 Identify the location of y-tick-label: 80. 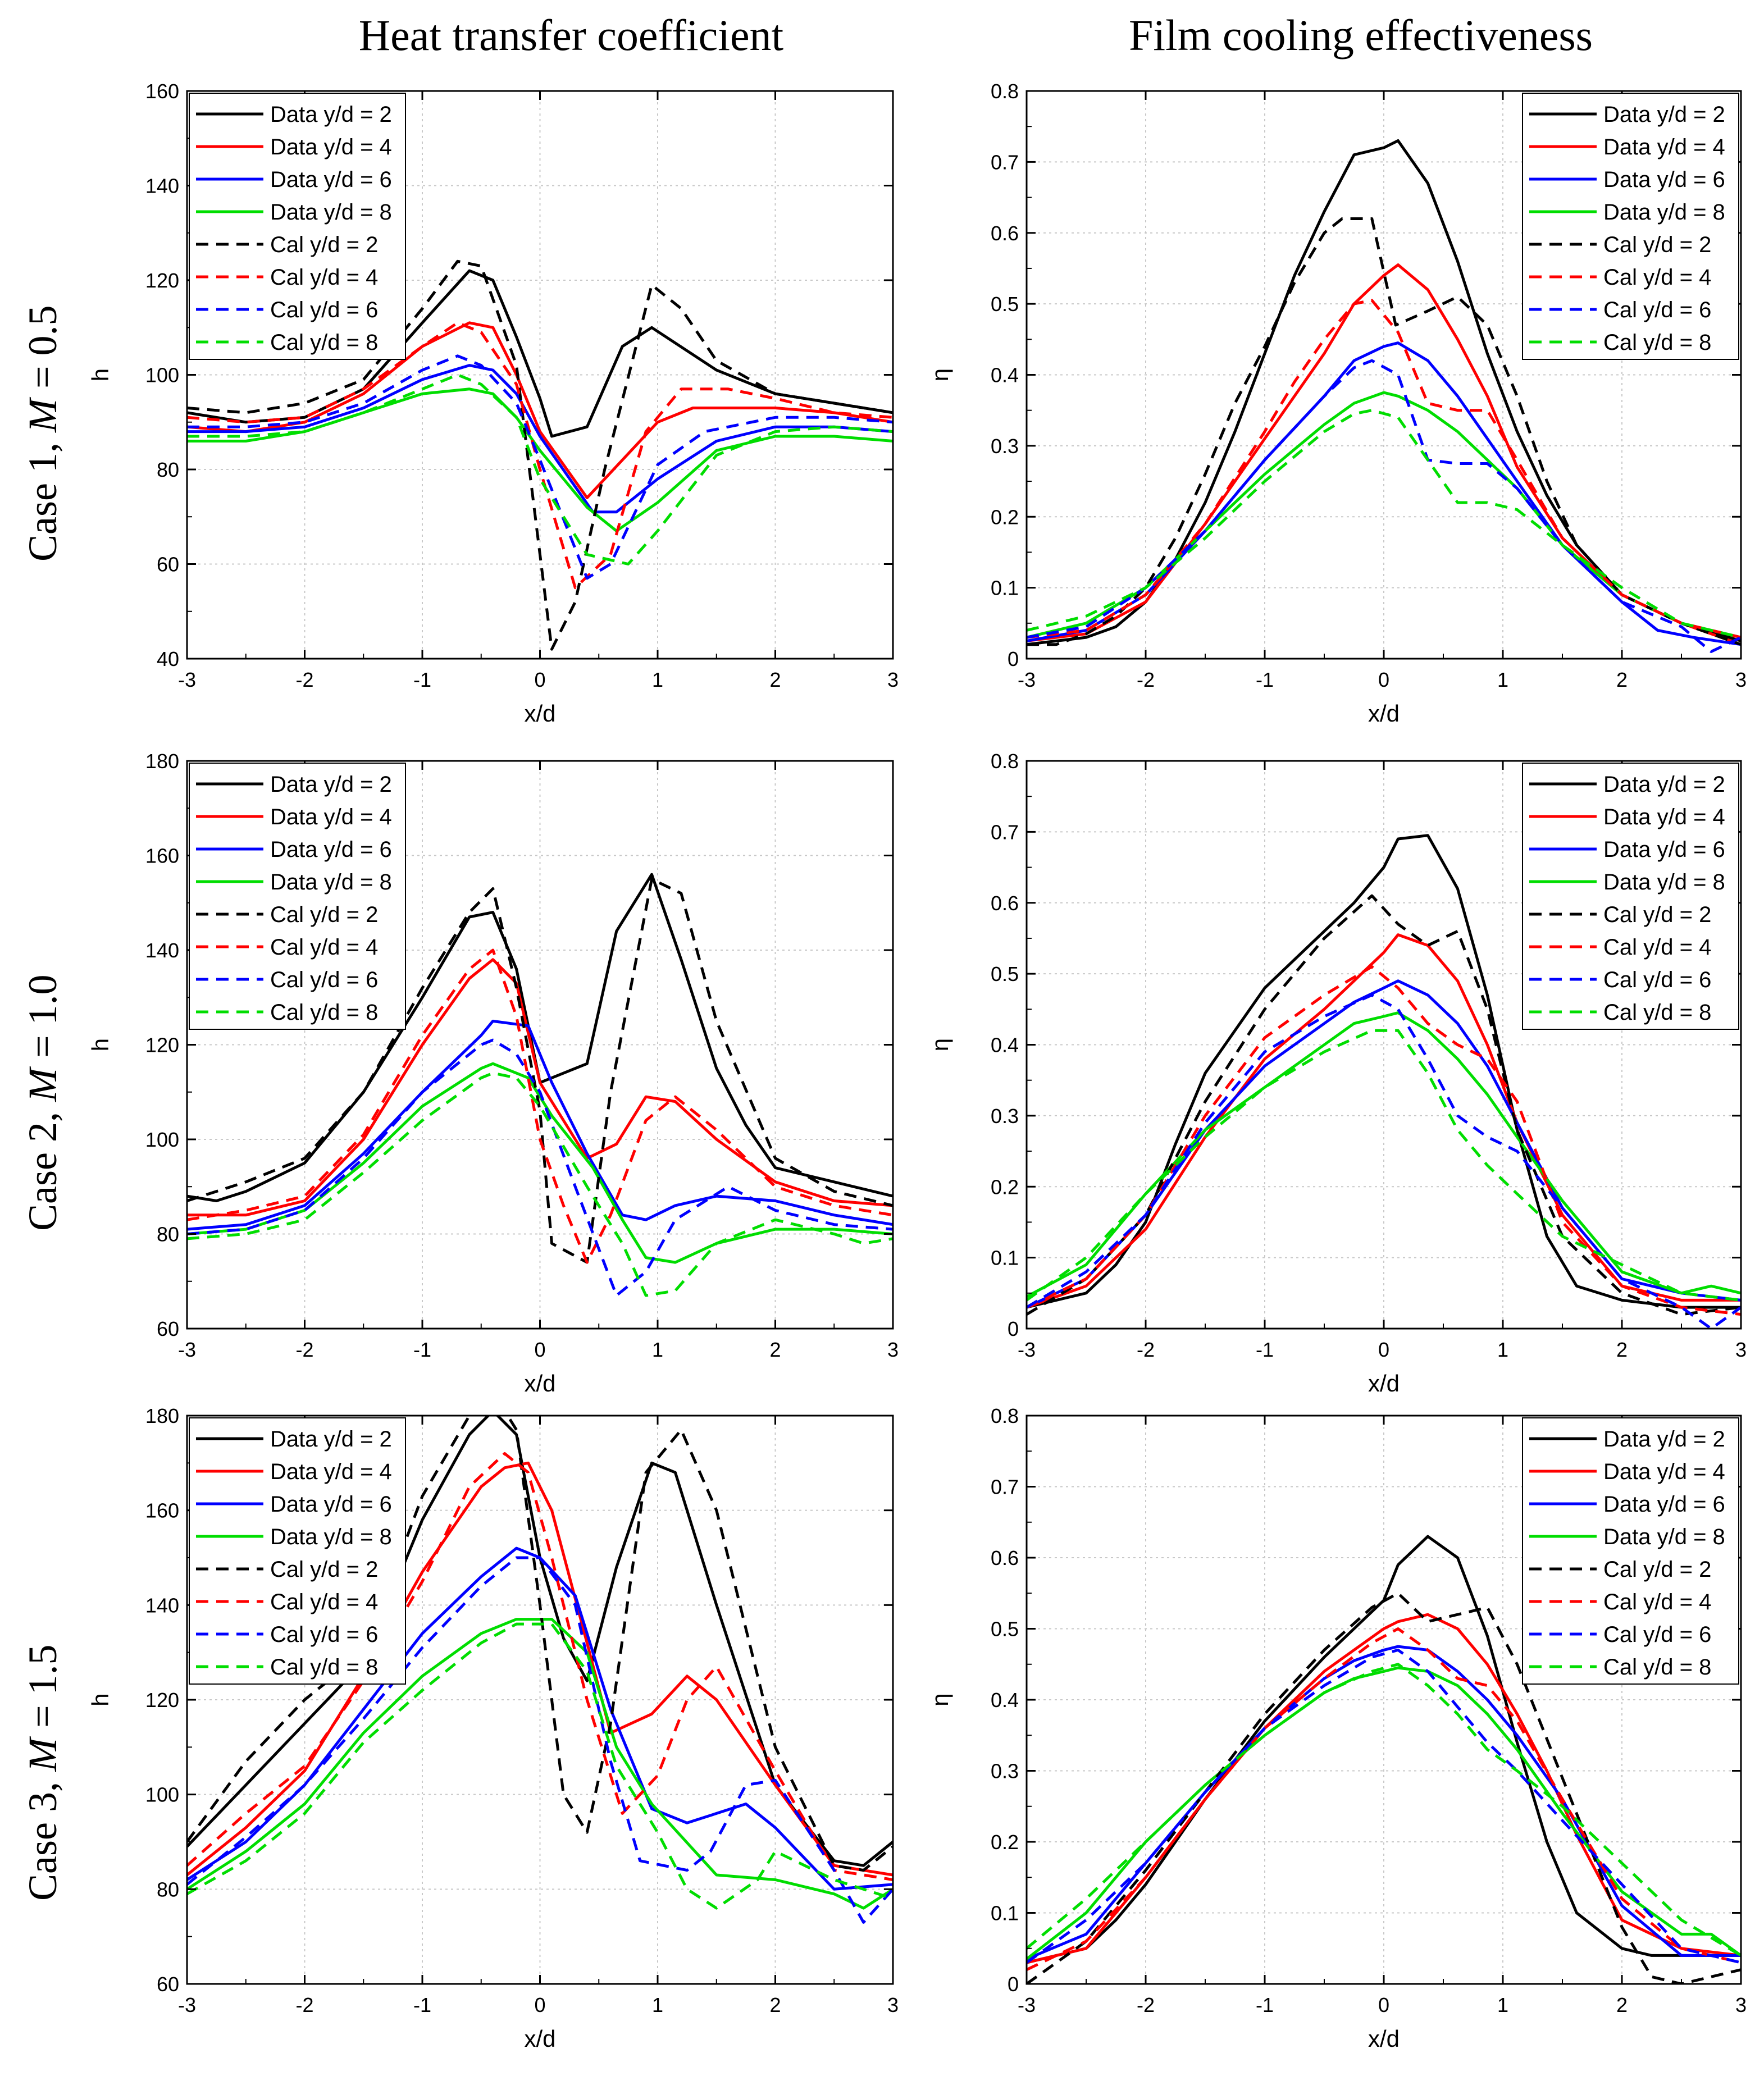
(168, 1234).